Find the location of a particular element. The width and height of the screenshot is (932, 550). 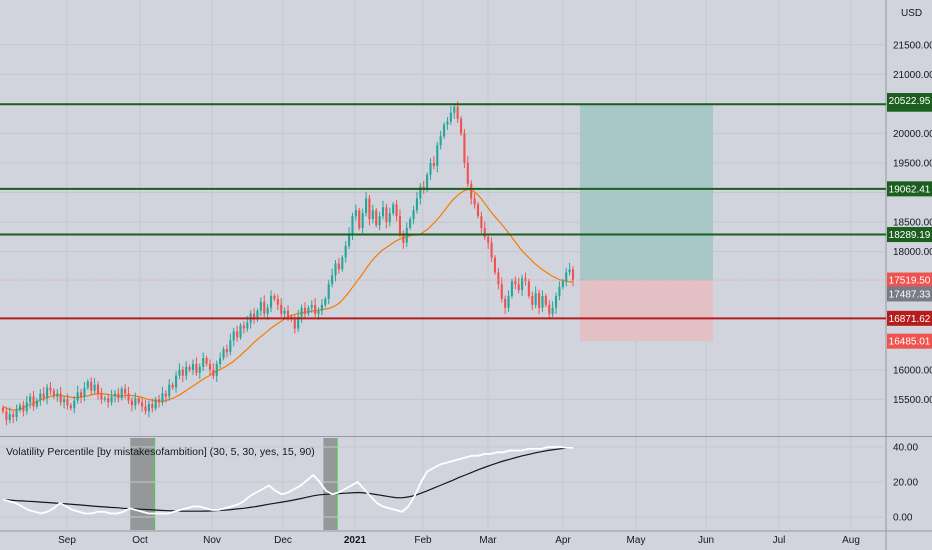

price-tag-ema is located at coordinates (909, 294).